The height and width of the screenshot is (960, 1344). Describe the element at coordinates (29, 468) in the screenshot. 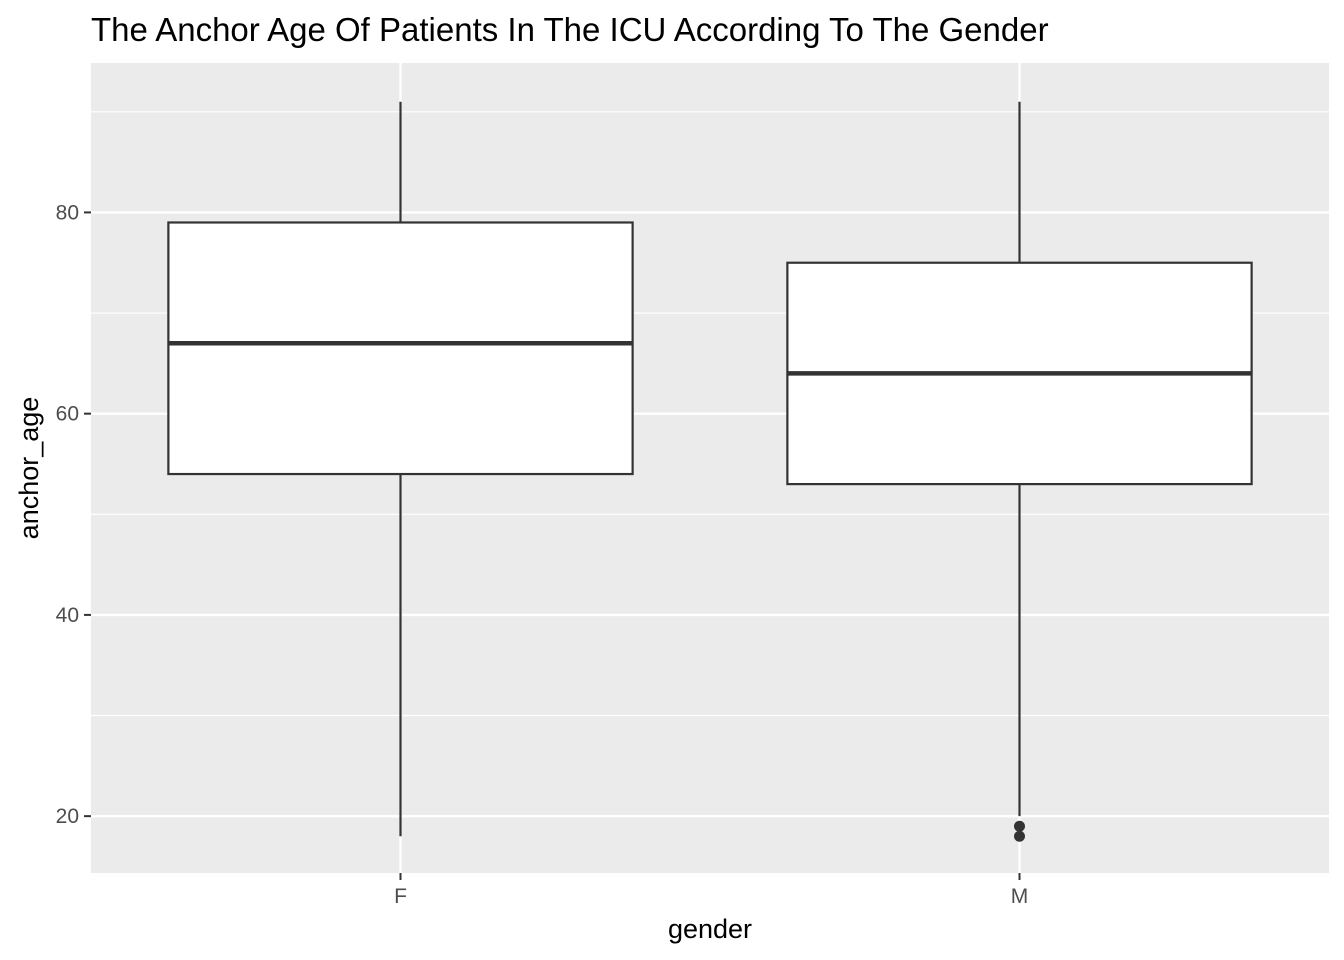

I see `y-axis-title: anchor_age` at that location.